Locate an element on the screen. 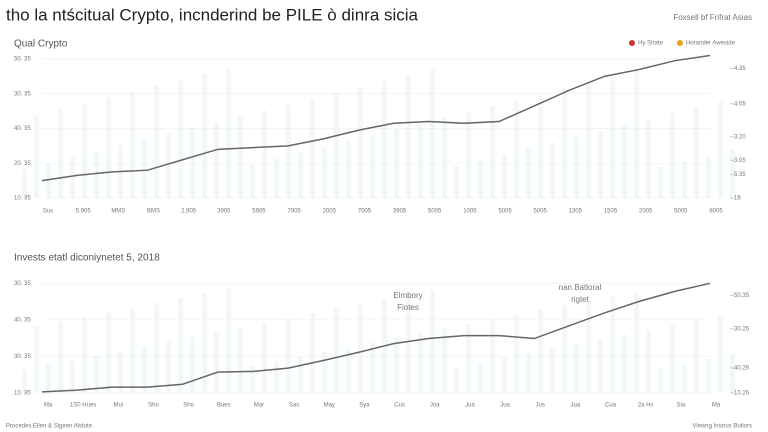 This screenshot has width=768, height=432. annotation: nan Batloral rigtet is located at coordinates (580, 293).